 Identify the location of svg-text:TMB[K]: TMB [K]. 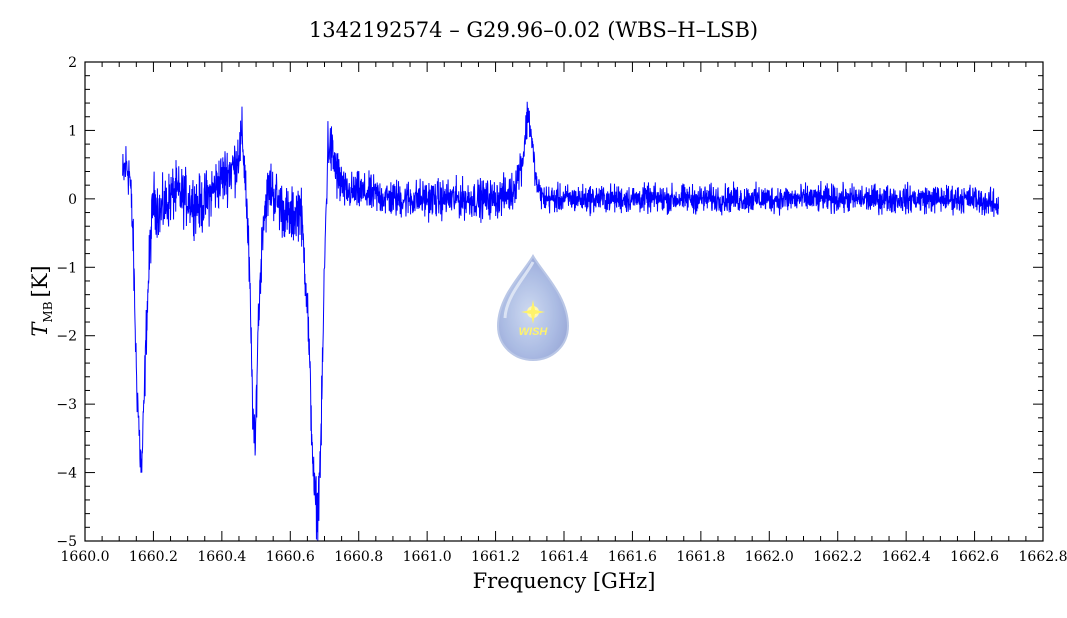
(41, 300).